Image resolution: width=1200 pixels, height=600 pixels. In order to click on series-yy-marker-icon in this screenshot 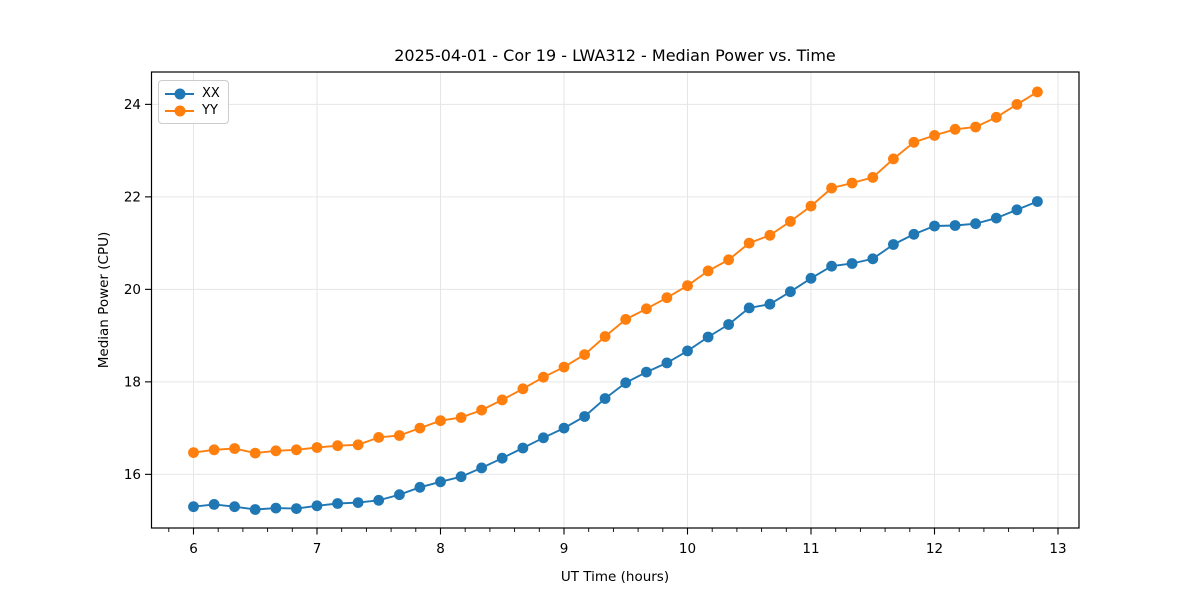, I will do `click(179, 110)`.